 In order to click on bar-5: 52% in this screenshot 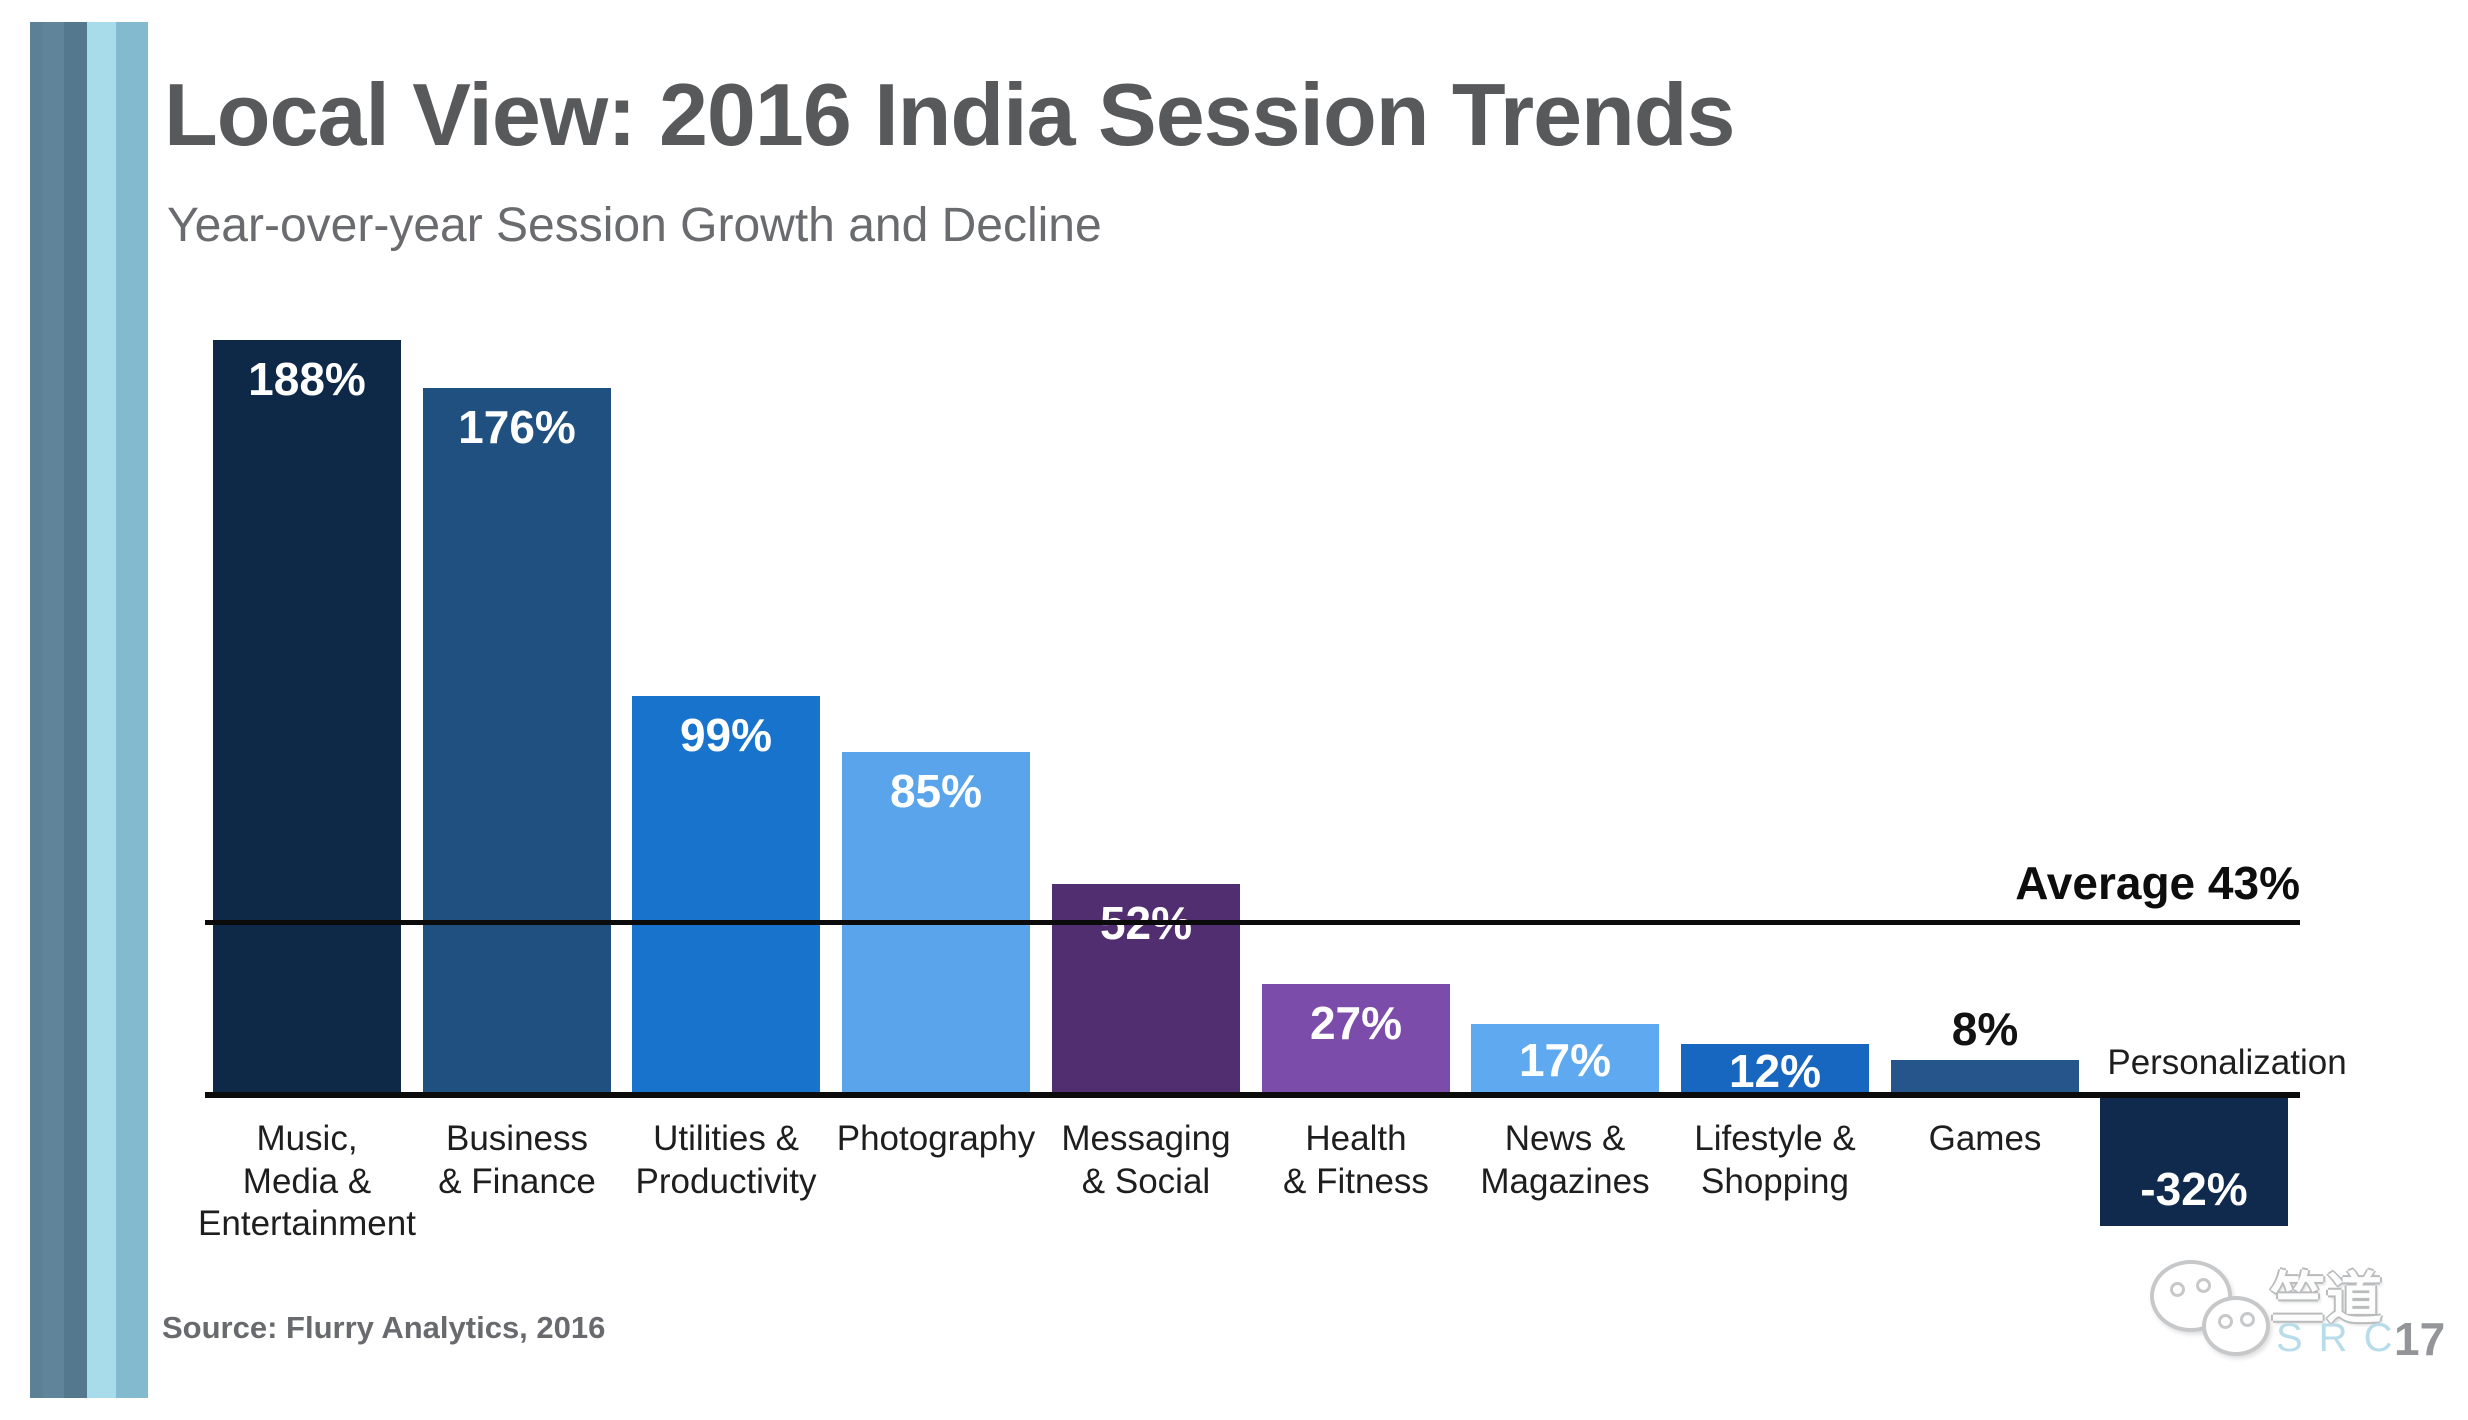, I will do `click(1146, 988)`.